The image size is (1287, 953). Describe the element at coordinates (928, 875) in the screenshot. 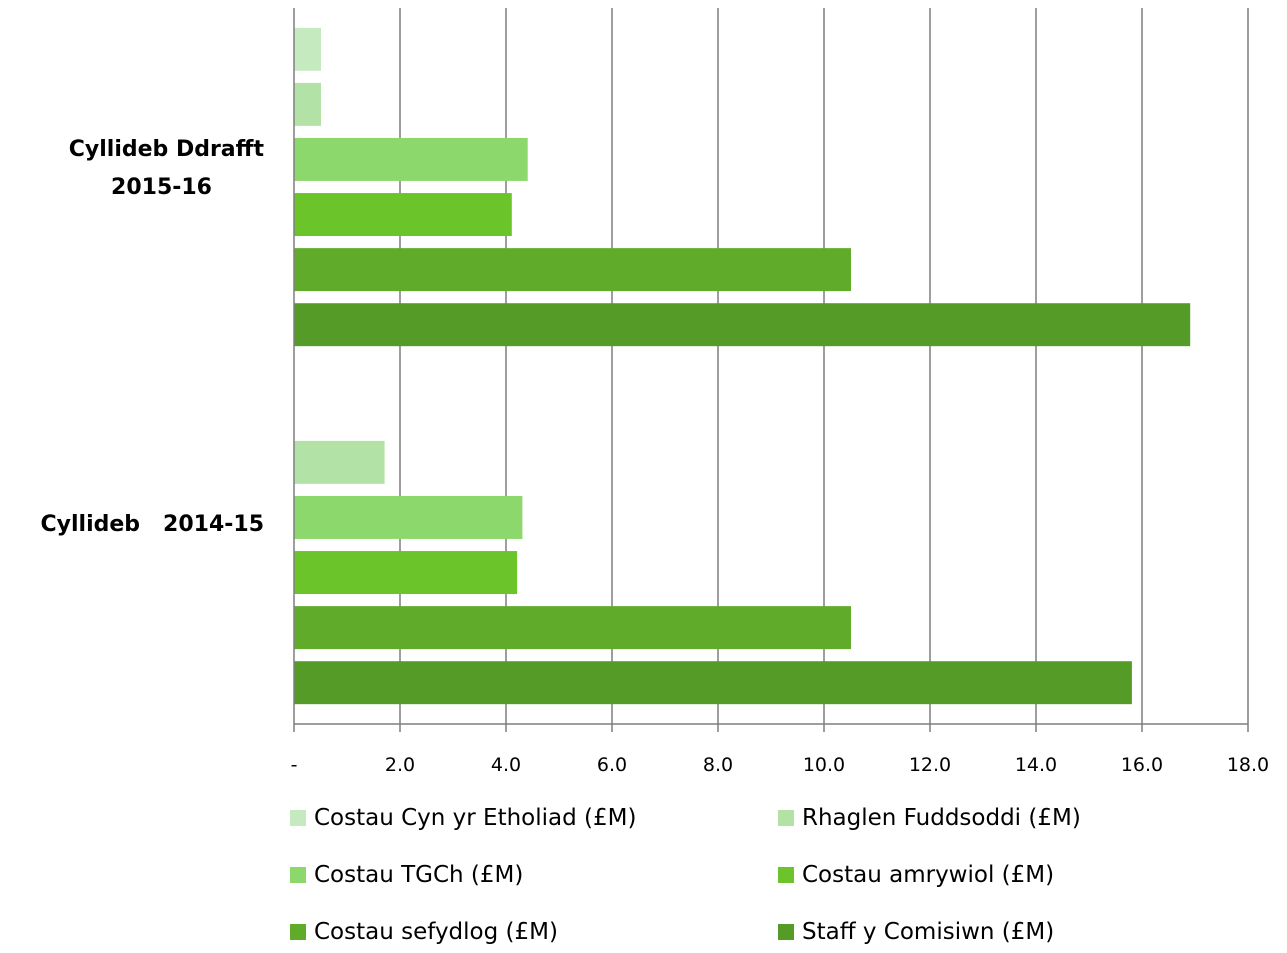

I see `legend-label: Costau amrywiol (£M)` at that location.